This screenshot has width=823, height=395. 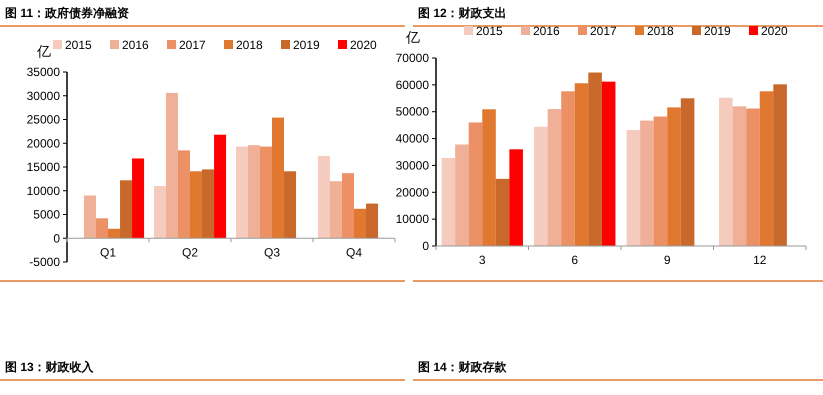 What do you see at coordinates (413, 139) in the screenshot?
I see `y-tick-label: 40000` at bounding box center [413, 139].